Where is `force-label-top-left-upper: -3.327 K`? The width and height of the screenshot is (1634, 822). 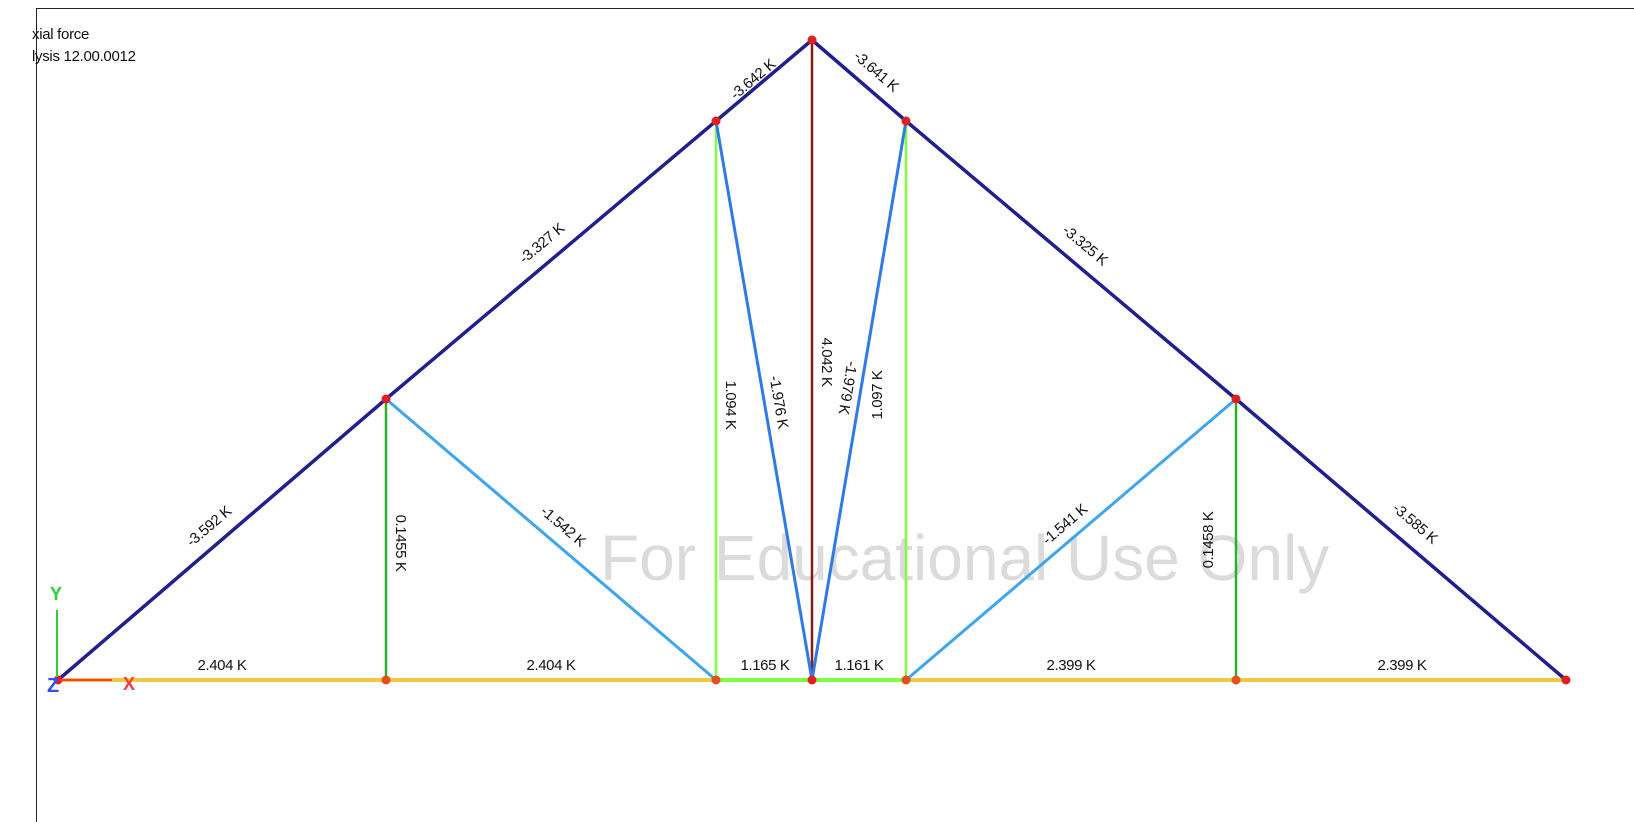
force-label-top-left-upper: -3.327 K is located at coordinates (542, 244).